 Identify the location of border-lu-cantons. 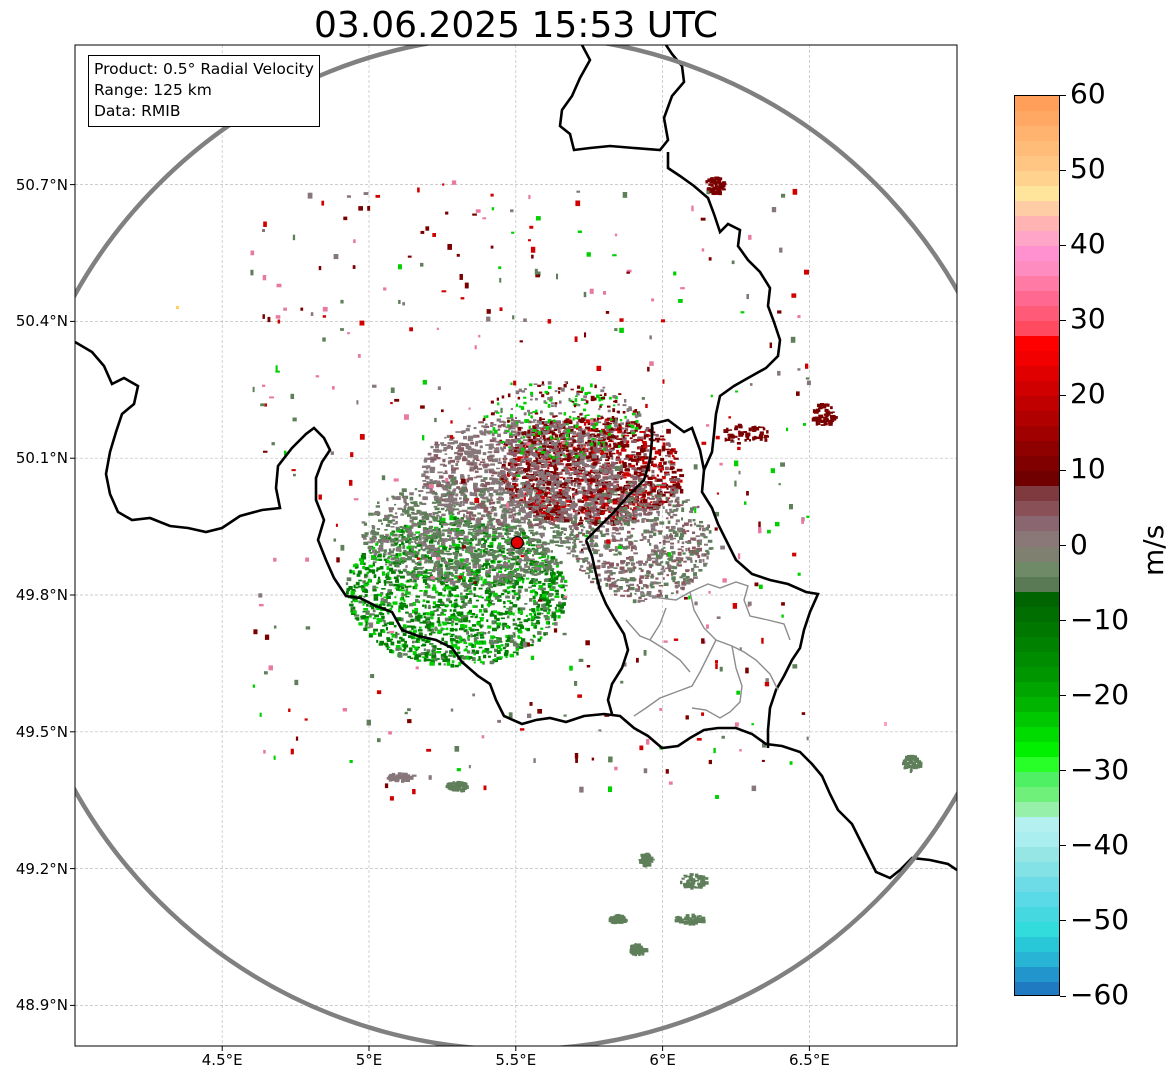
(708, 650).